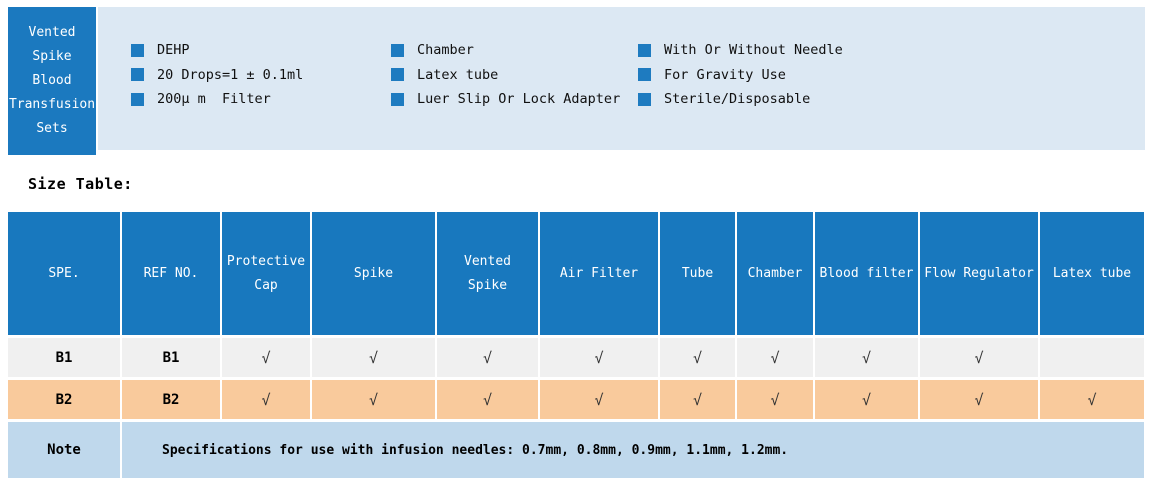 The width and height of the screenshot is (1150, 500). I want to click on feature-item: Latex tube, so click(514, 75).